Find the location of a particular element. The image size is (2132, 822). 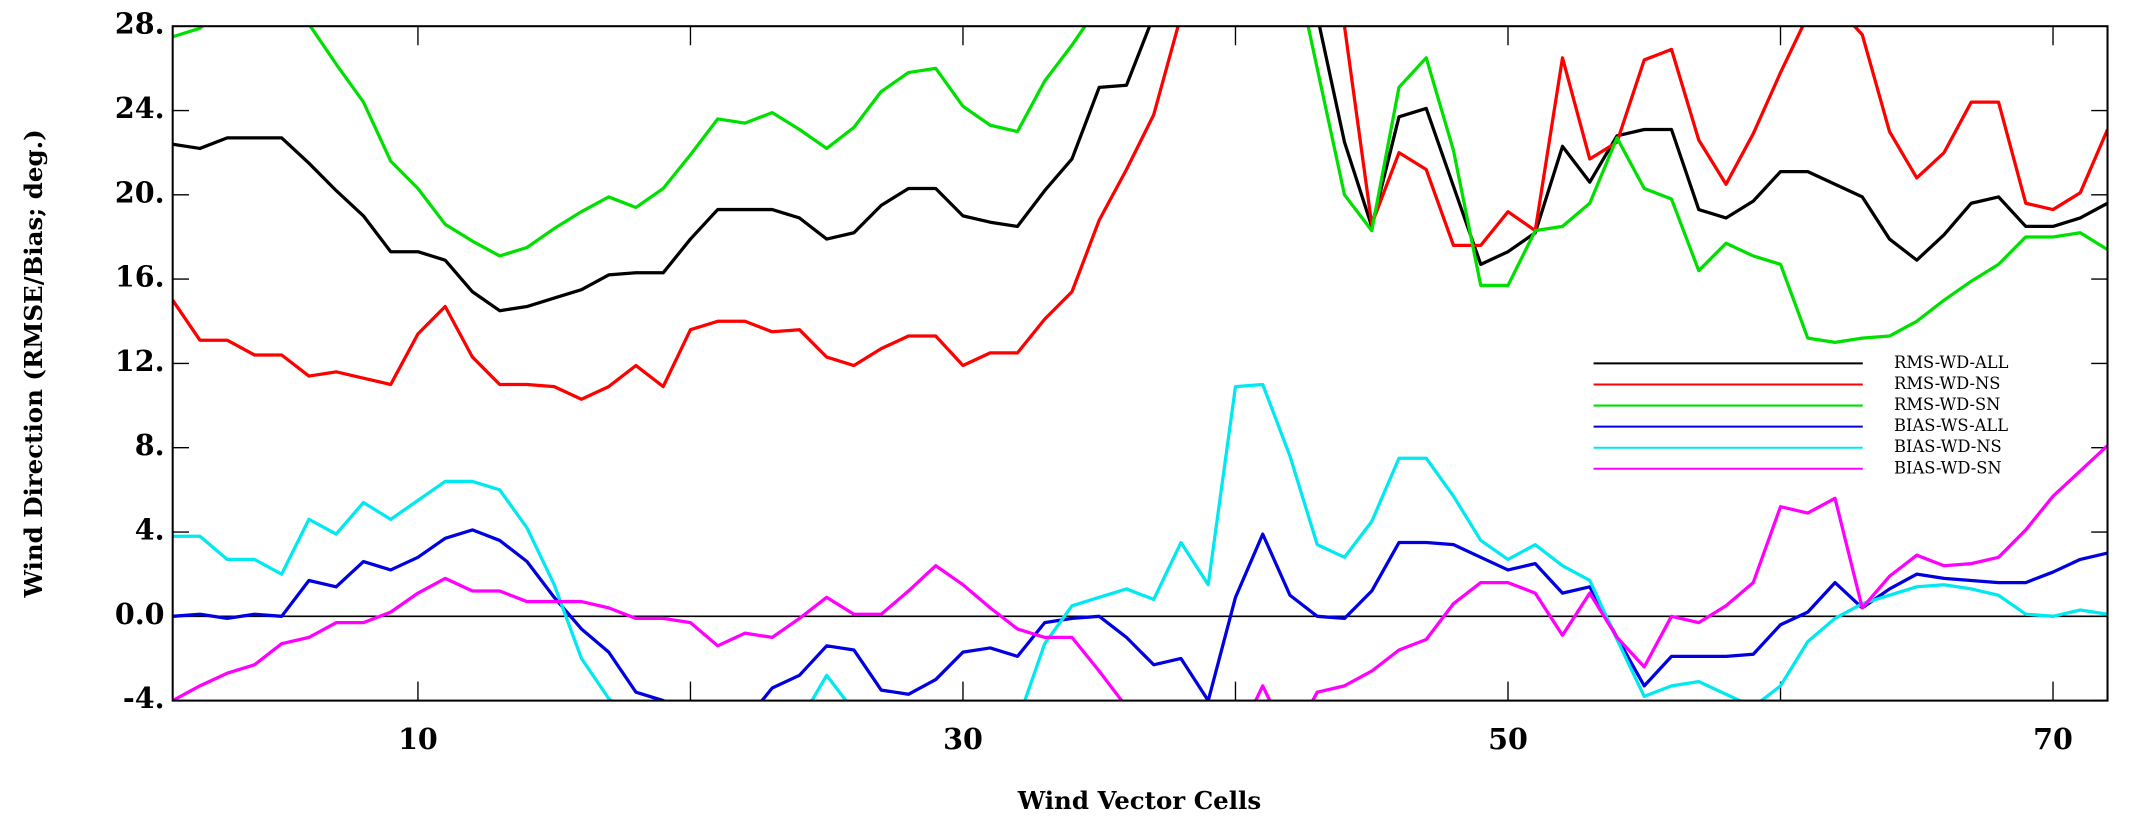

x-axis-label: Wind Vector Cells is located at coordinates (1139, 800).